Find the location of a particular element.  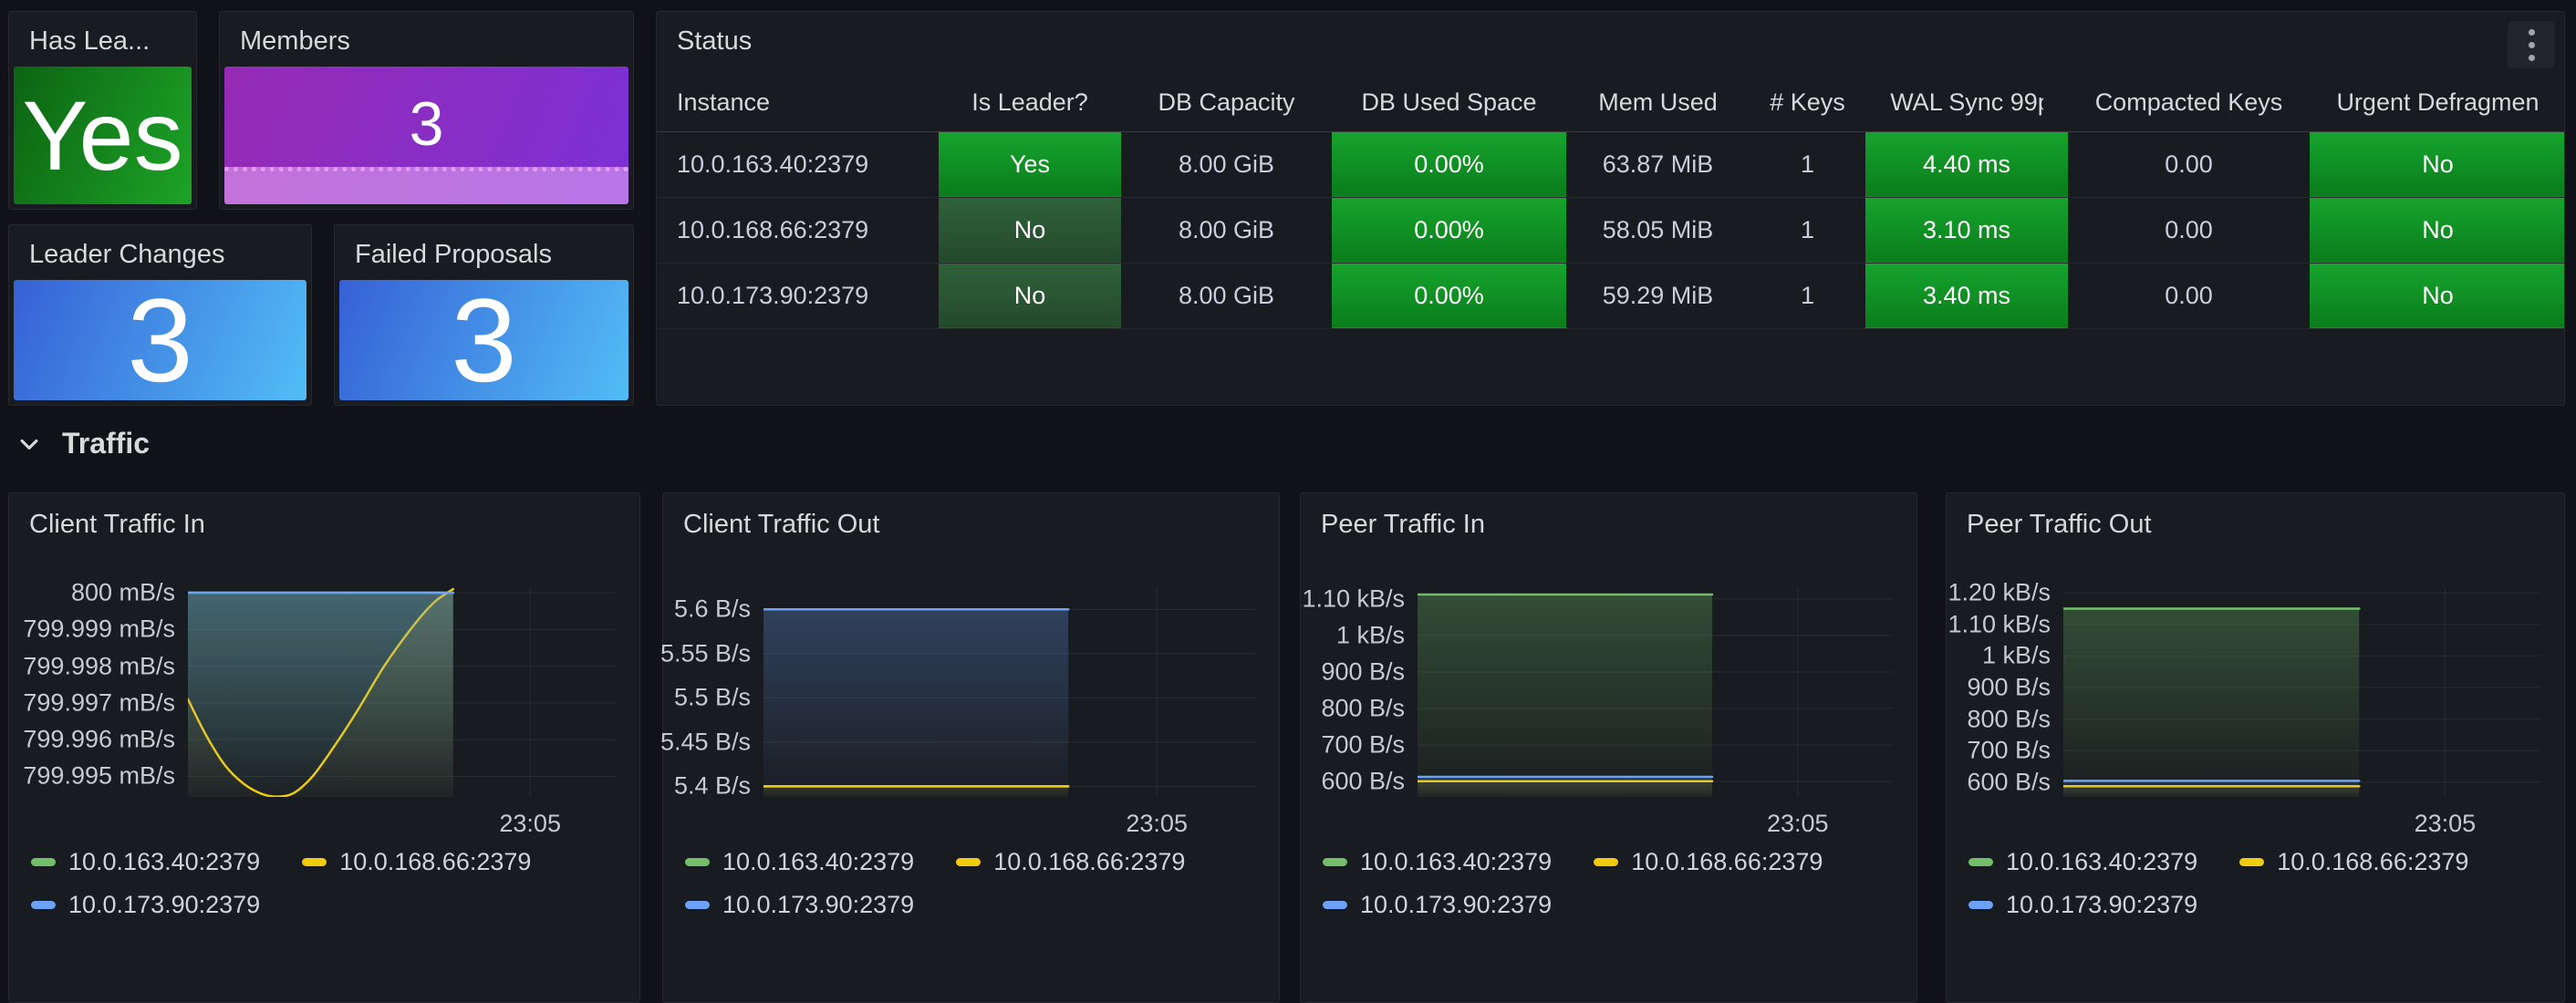

panel-title-client-traffic-out: Client Traffic Out is located at coordinates (781, 524).